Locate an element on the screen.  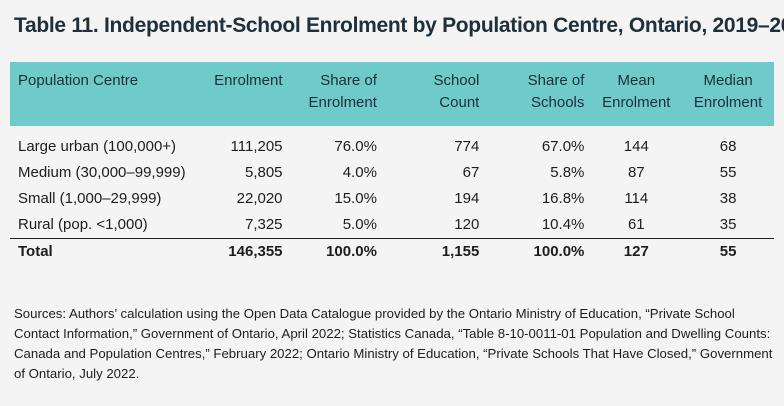
cell-population-centre: Large urban (100,000+) is located at coordinates (97, 146).